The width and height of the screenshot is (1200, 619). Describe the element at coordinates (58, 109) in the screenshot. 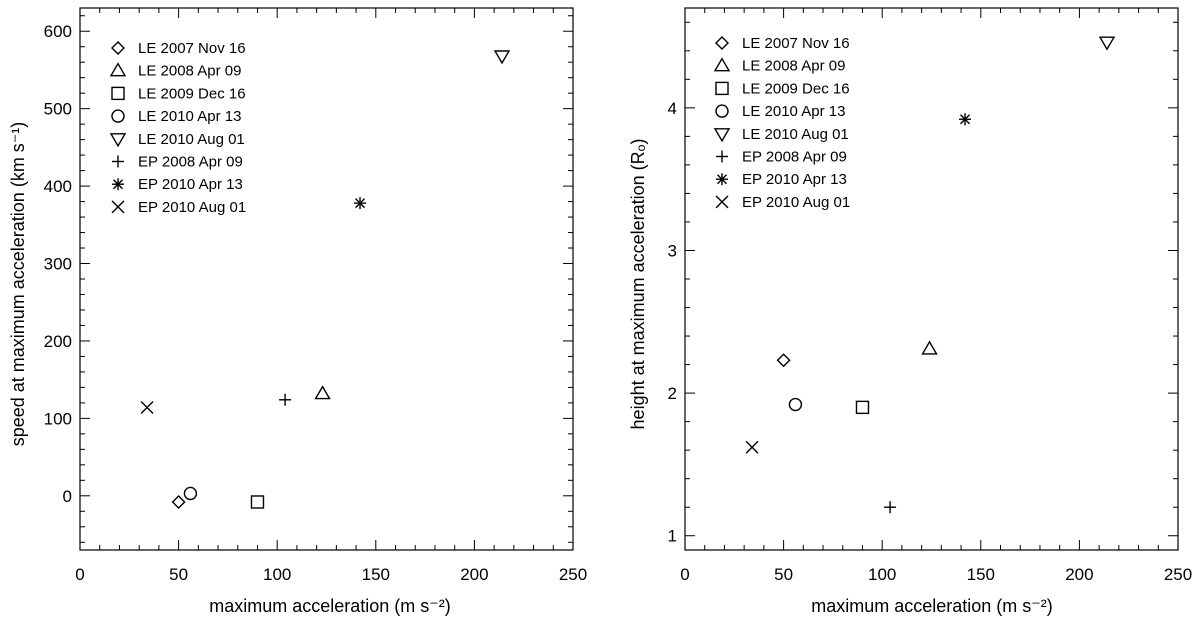

I see `y-tick-label: 500` at that location.